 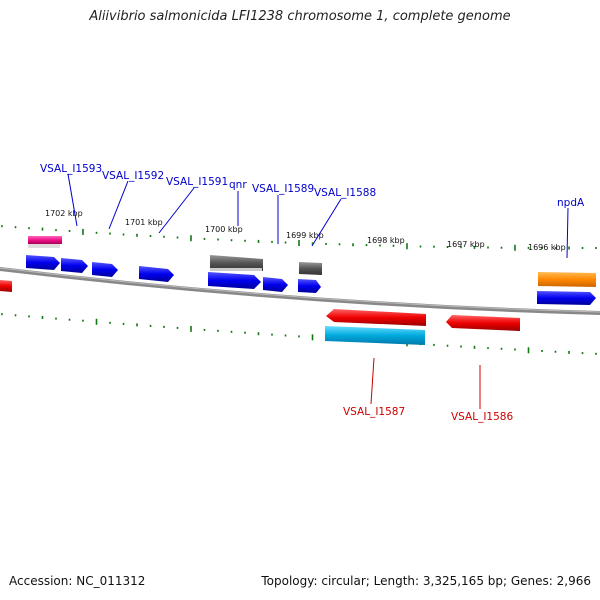 I want to click on forward-cds-qnr, so click(x=234, y=280).